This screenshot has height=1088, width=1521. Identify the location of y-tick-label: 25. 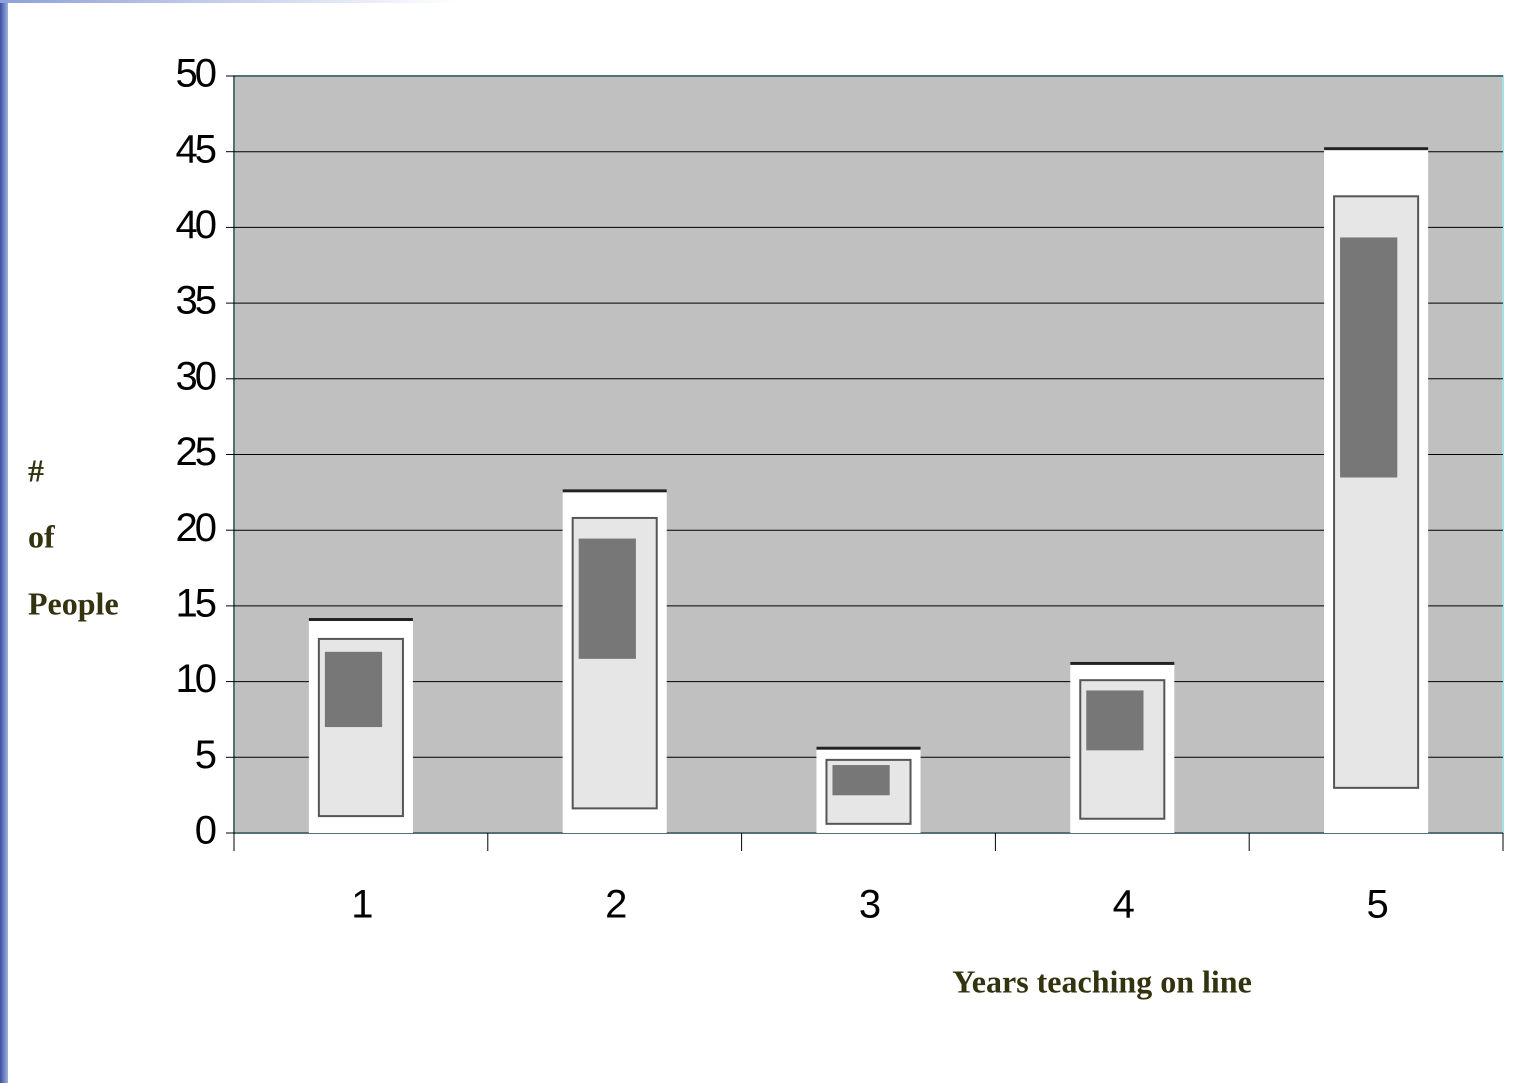
(196, 452).